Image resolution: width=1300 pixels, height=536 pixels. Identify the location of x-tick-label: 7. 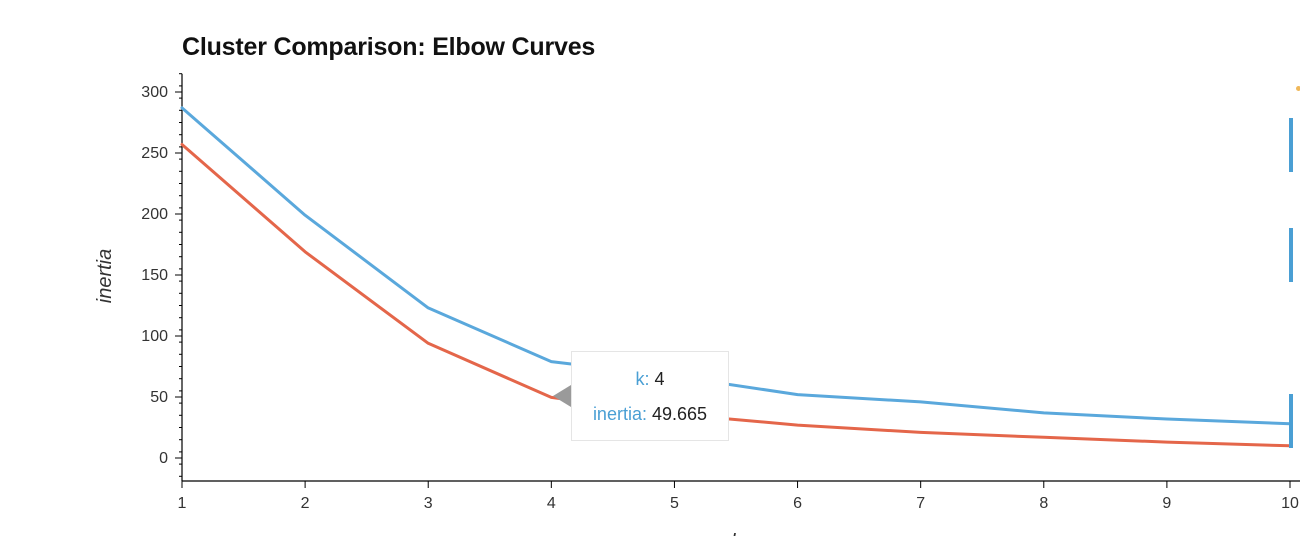
(920, 503).